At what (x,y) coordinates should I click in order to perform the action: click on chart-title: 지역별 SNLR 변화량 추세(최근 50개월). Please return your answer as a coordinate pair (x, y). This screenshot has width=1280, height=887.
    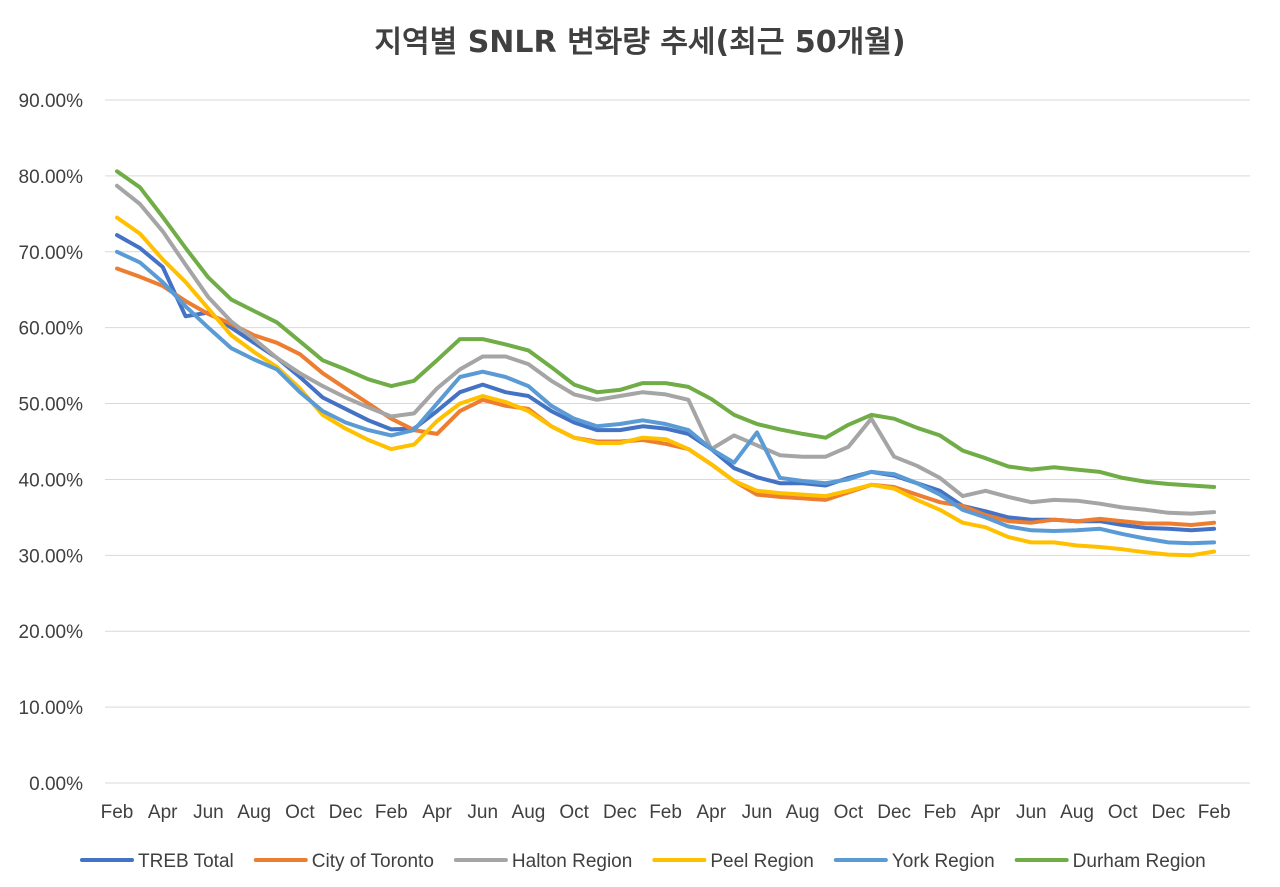
    Looking at the image, I should click on (639, 42).